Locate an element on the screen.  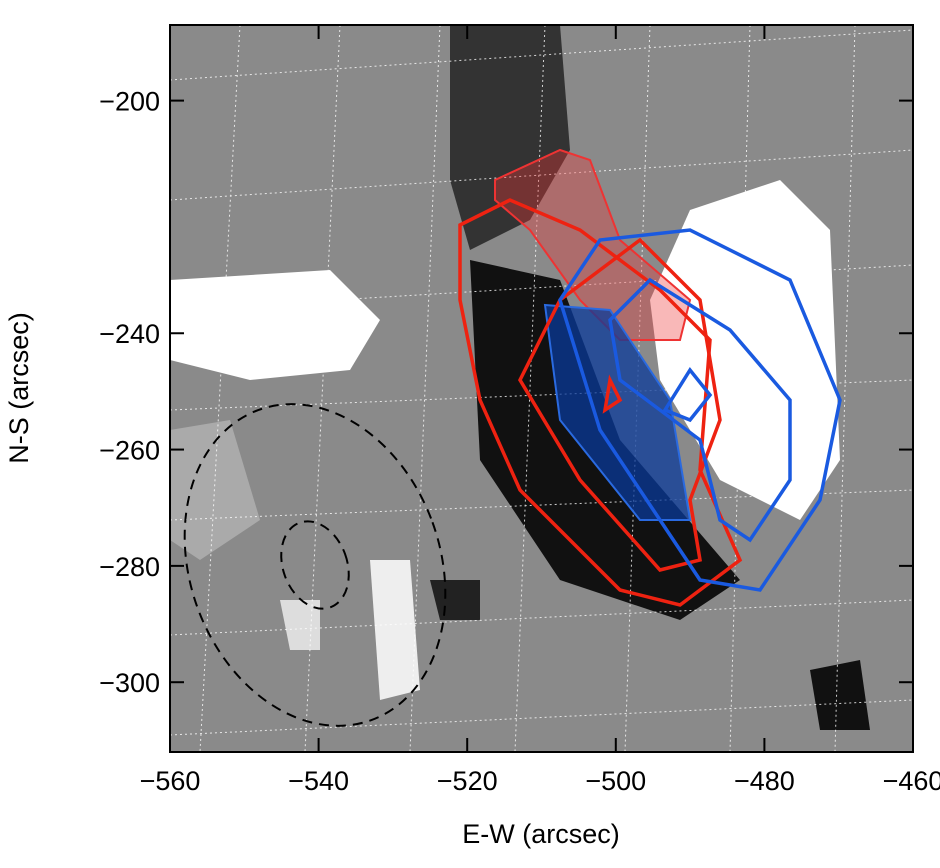
y-tick-label: −280 is located at coordinates (129, 567).